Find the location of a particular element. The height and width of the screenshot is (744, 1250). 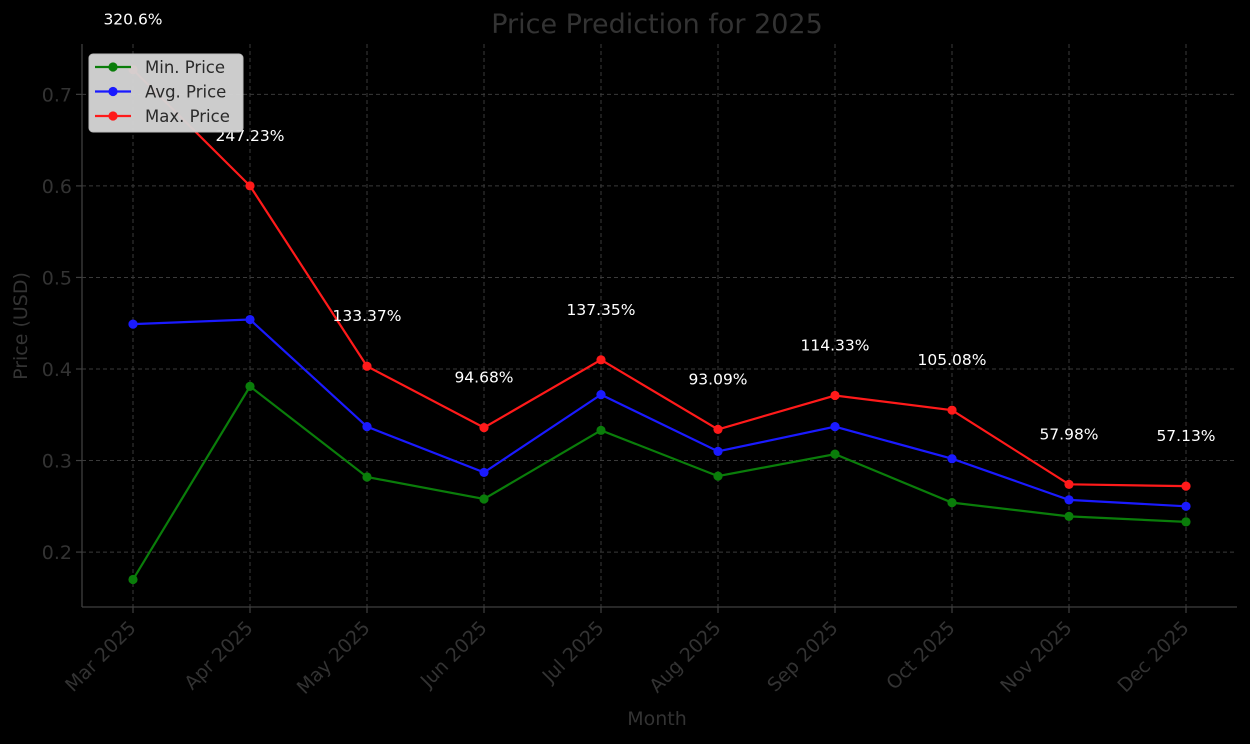

x-tick-label: Apr 2025 is located at coordinates (218, 655).